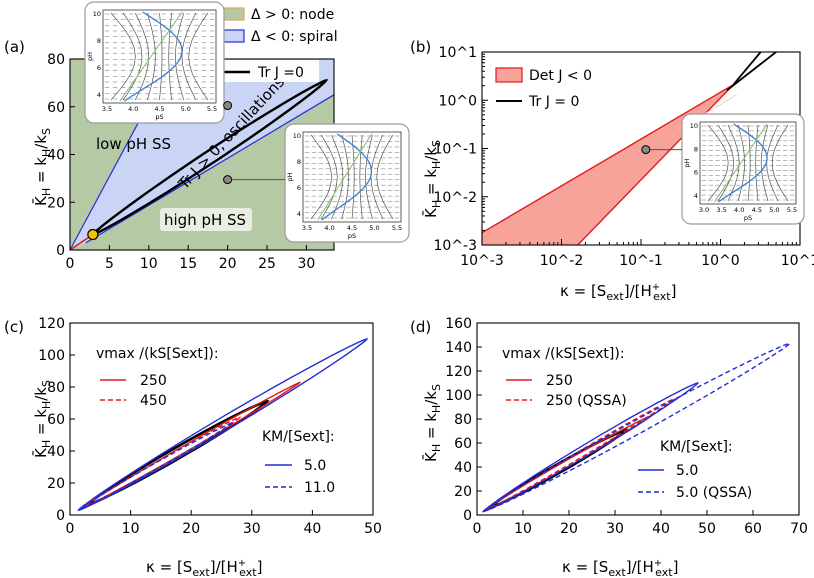 This screenshot has width=814, height=578. I want to click on panel-a-xtick-label: 20, so click(228, 264).